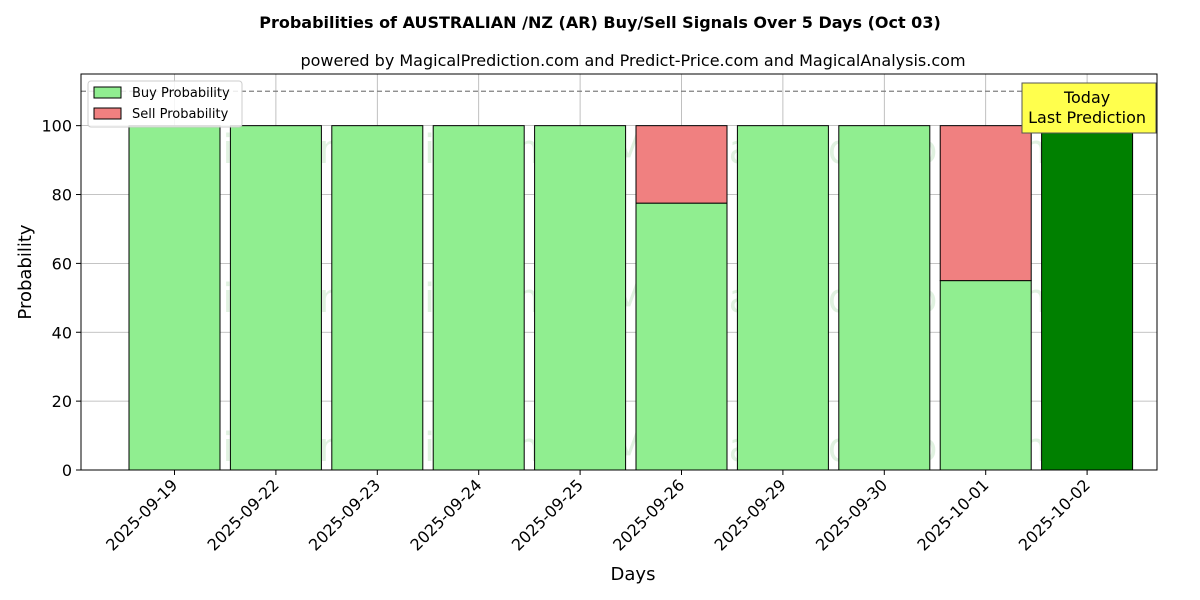  I want to click on x-tick-label-6: 2025-09-29, so click(750, 514).